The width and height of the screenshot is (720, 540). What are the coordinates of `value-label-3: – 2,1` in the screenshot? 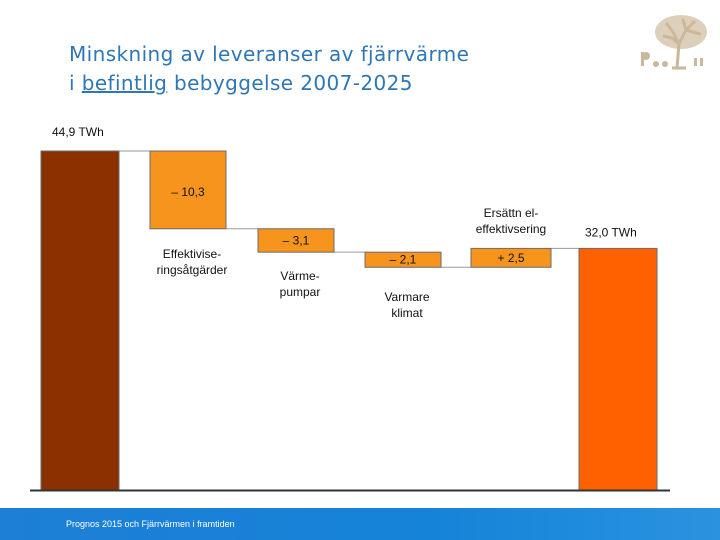 It's located at (403, 260).